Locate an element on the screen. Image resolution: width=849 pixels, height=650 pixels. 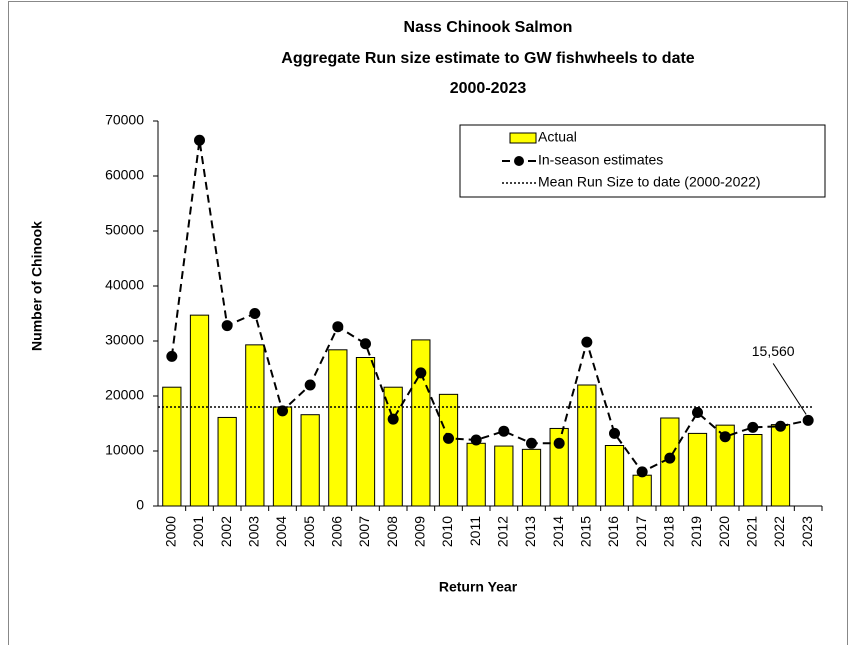
legend-label: Mean Run Size to date (2000-2022) is located at coordinates (649, 182).